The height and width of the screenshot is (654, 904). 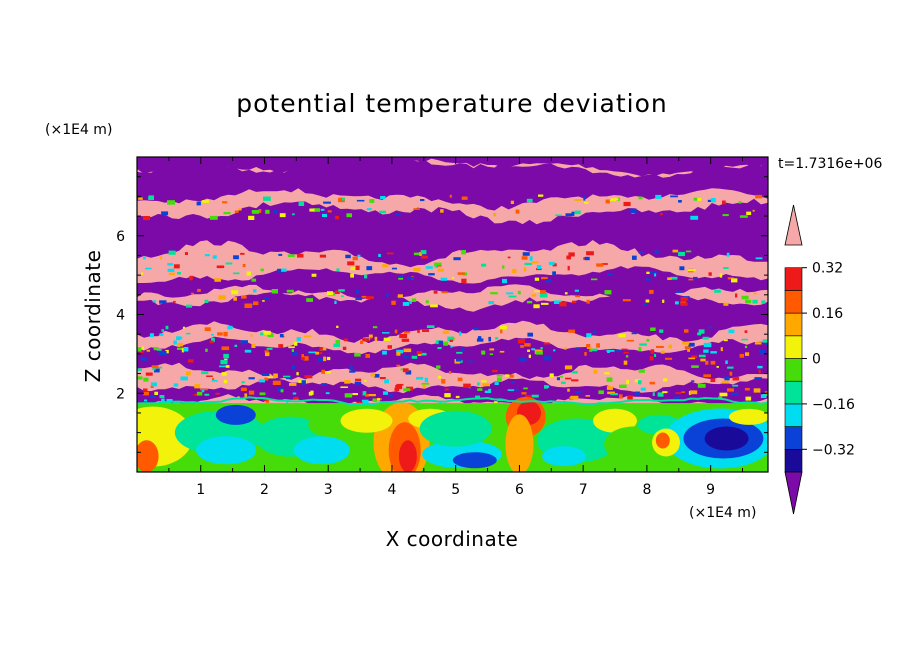 What do you see at coordinates (452, 539) in the screenshot?
I see `x-axis-label: X coordinate` at bounding box center [452, 539].